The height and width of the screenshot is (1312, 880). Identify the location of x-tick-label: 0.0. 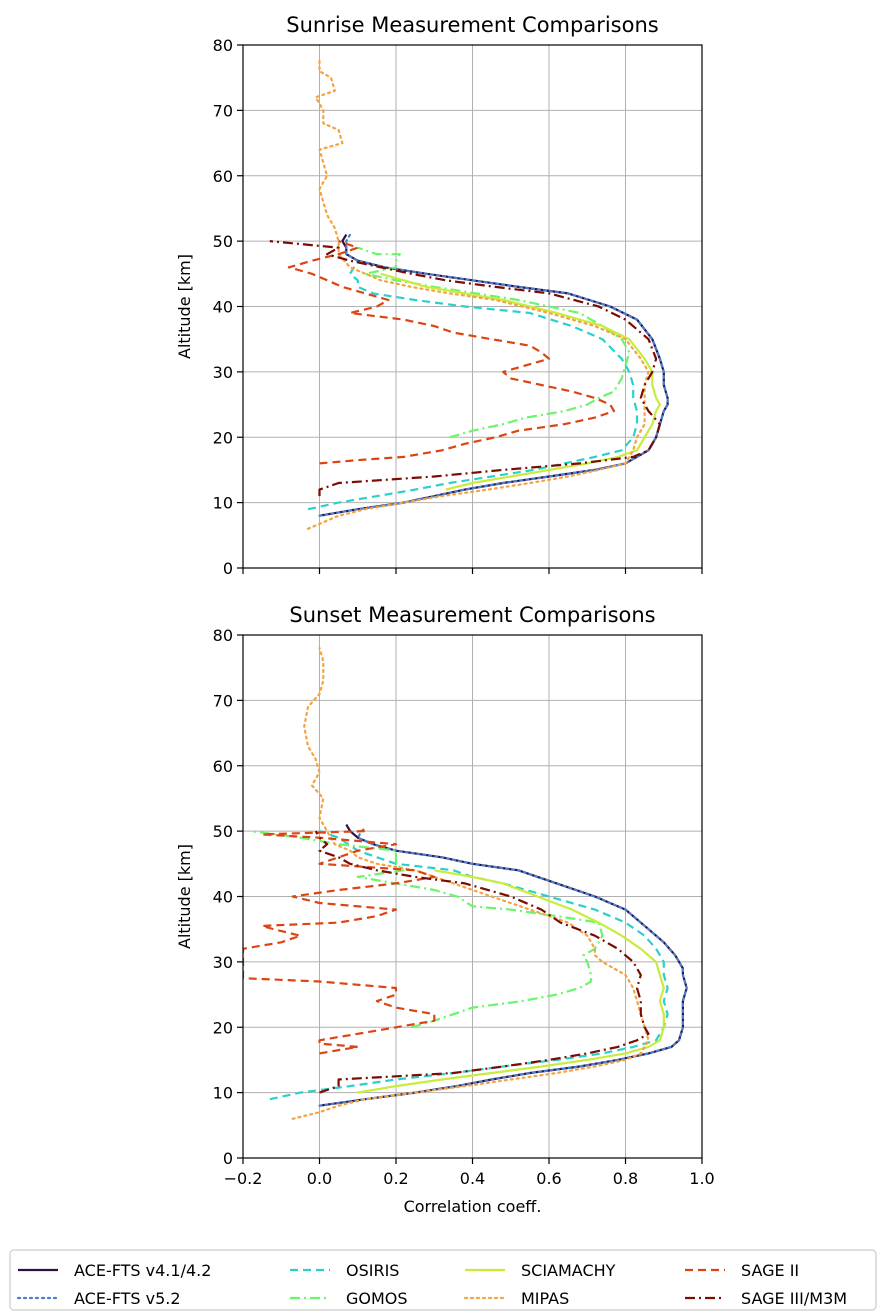
(319, 1178).